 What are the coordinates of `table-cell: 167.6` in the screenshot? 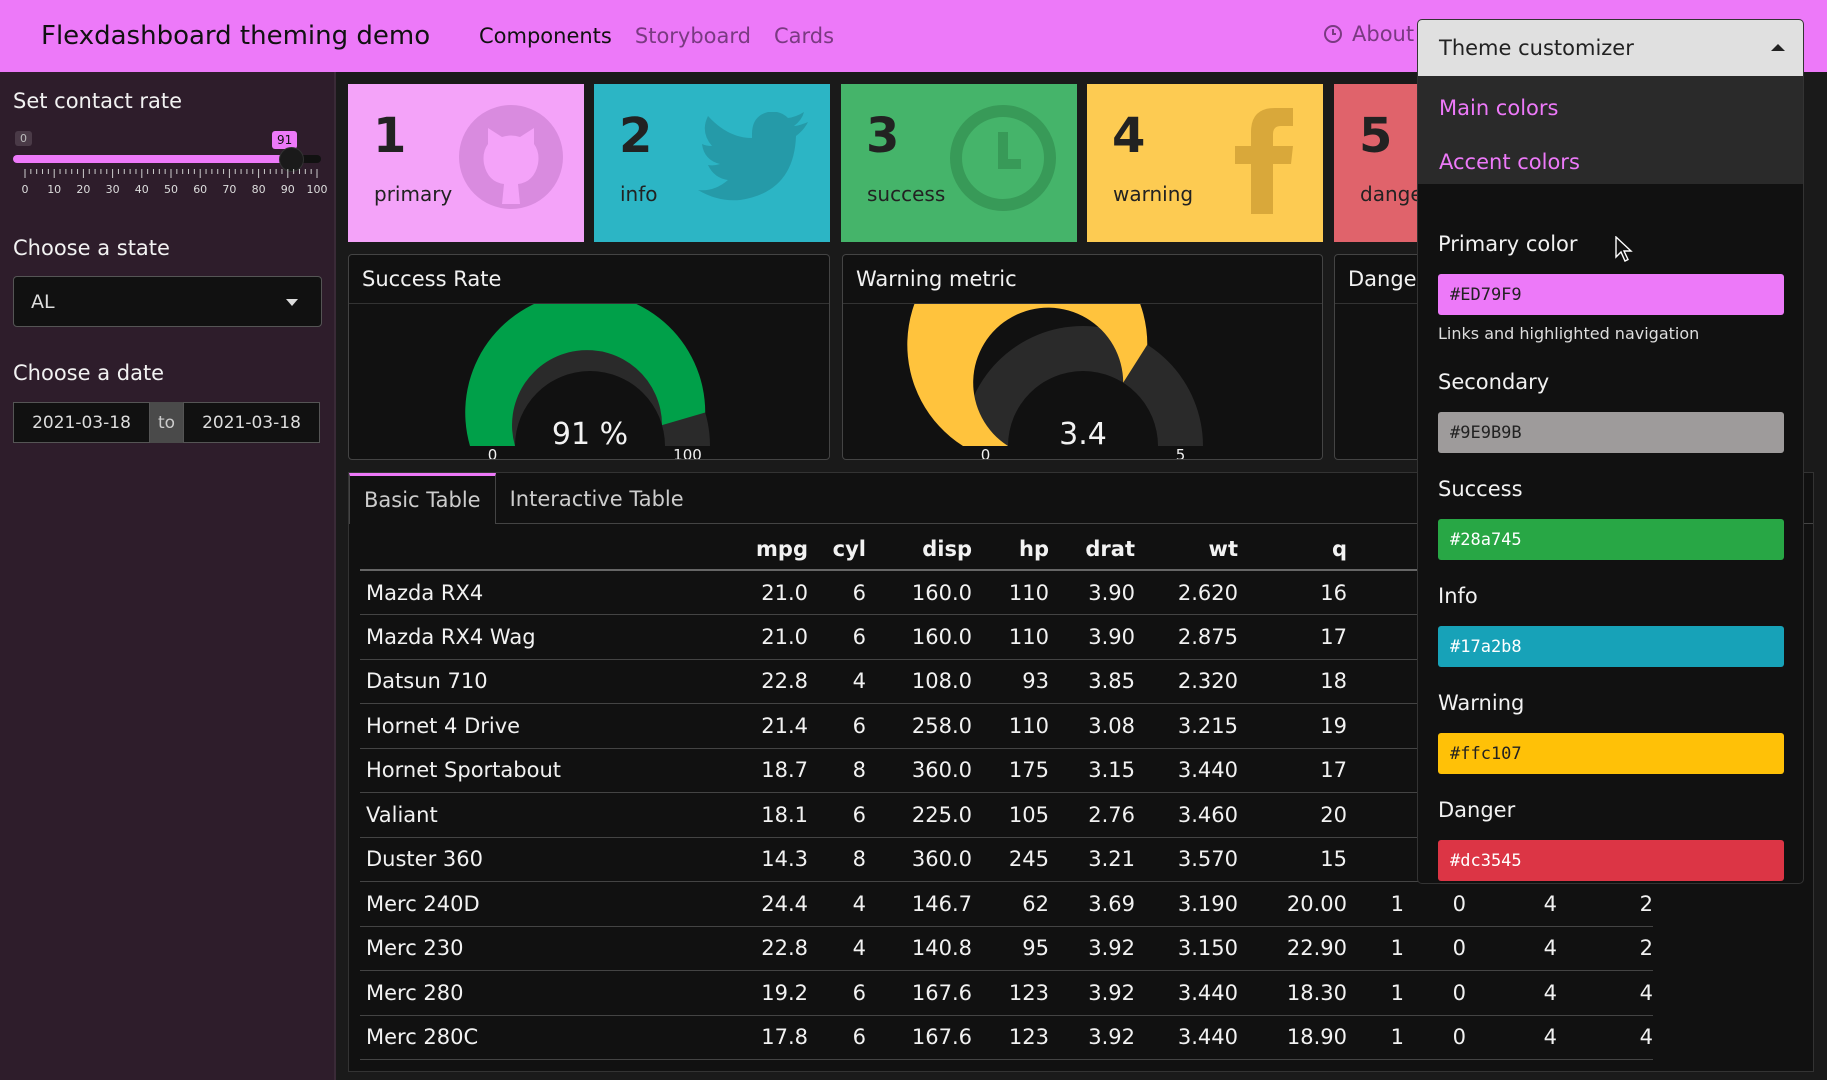 It's located at (919, 993).